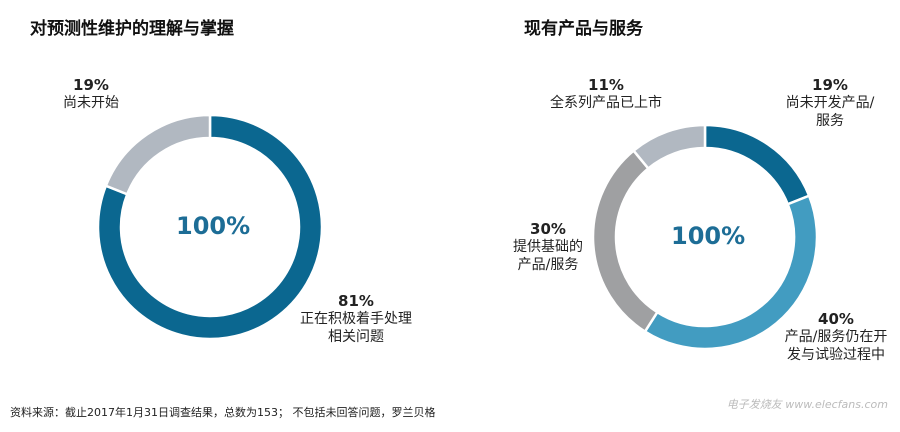  What do you see at coordinates (356, 318) in the screenshot?
I see `slice-label: 81% 正在积极着手处理相关问题` at bounding box center [356, 318].